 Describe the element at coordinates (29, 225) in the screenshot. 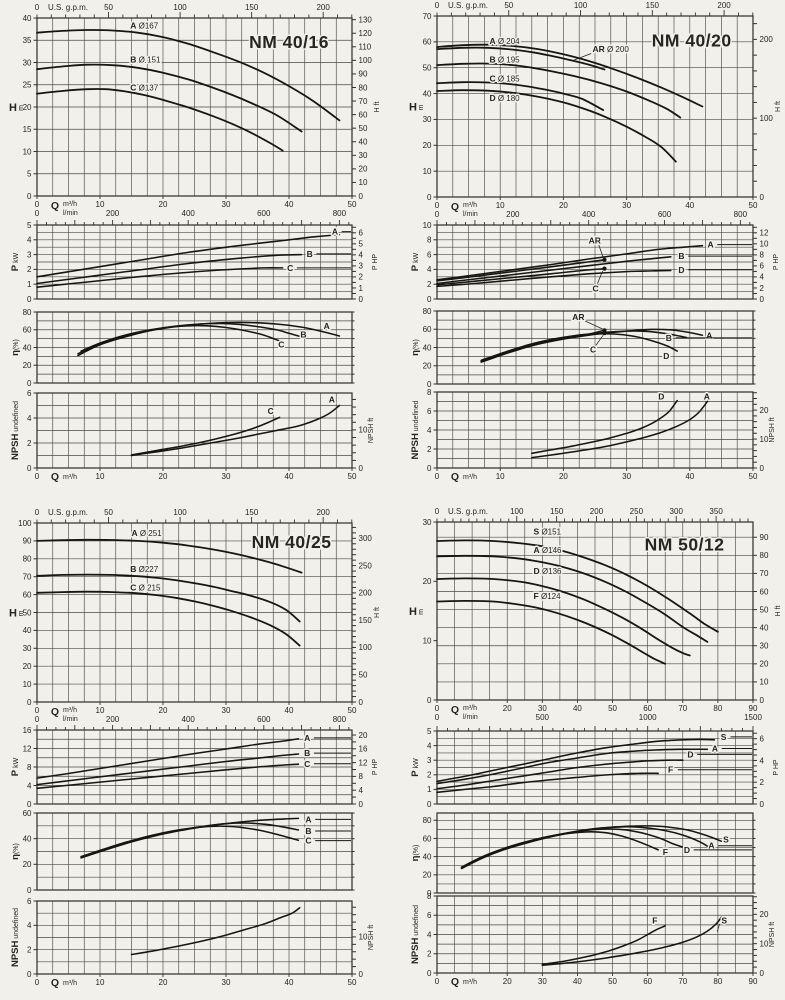

I see `y-tick-label: 5` at that location.